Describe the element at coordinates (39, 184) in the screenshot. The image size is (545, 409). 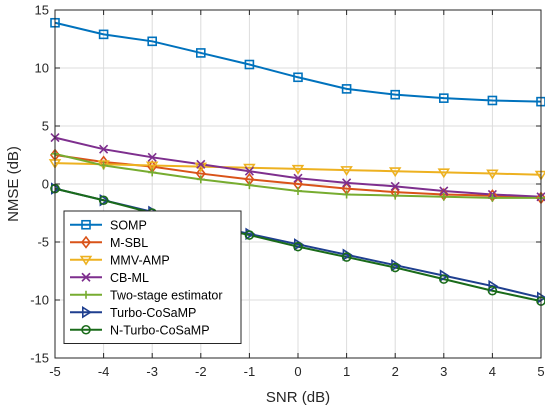
I see `y-tick-labels: 15 10 5 0 -5 -10 -15` at that location.